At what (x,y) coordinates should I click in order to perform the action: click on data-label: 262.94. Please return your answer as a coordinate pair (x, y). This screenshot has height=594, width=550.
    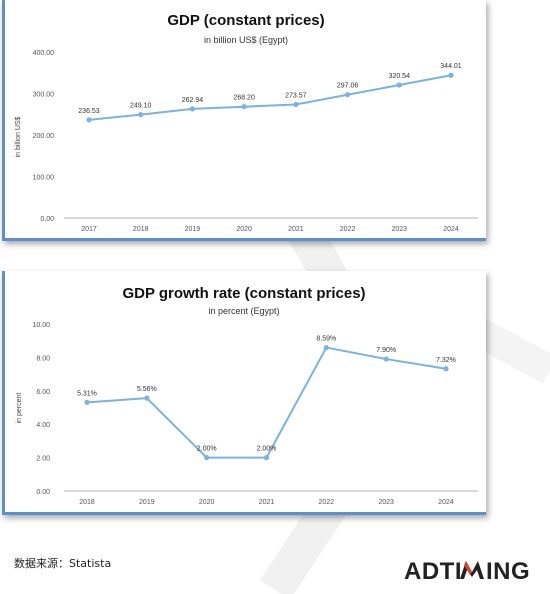
    Looking at the image, I should click on (193, 100).